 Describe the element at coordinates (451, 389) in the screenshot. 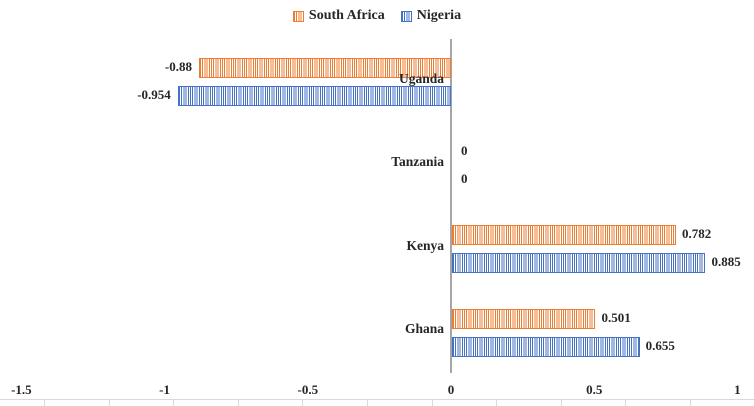

I see `x-tick-label-0: 0` at that location.